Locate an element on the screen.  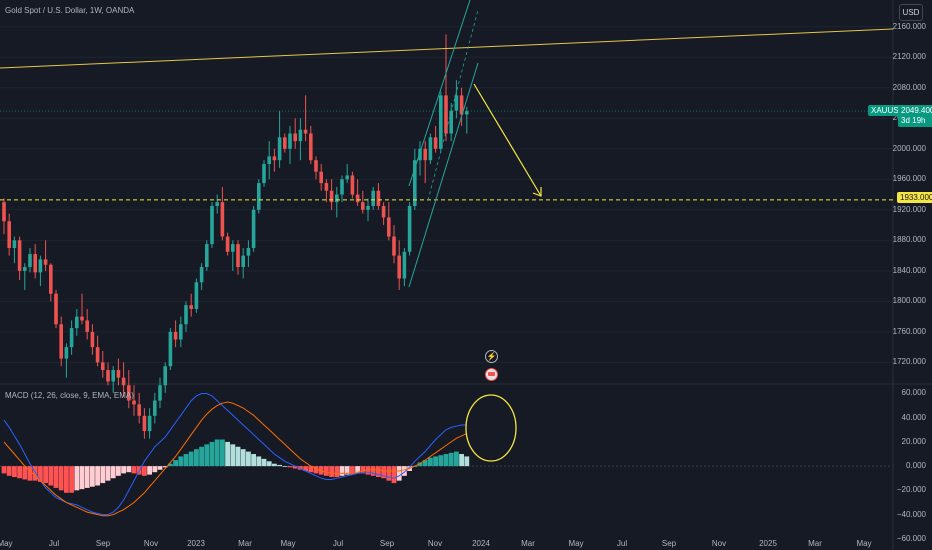
time-axis-label: 2025 is located at coordinates (768, 543).